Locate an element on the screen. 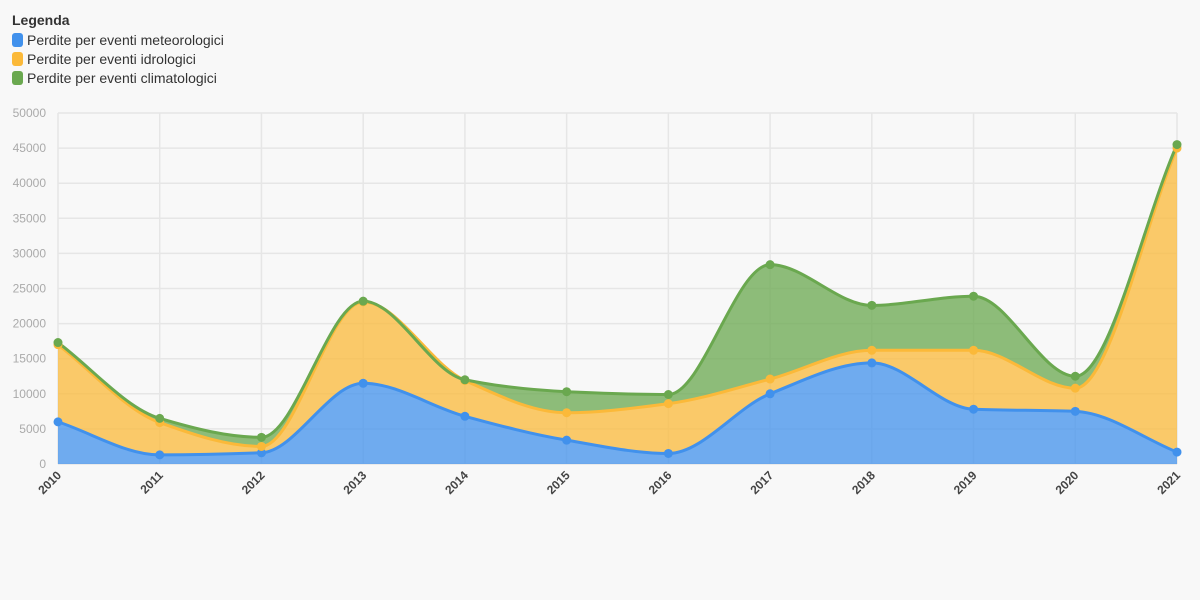  y-tick-label: 30000 is located at coordinates (30, 253).